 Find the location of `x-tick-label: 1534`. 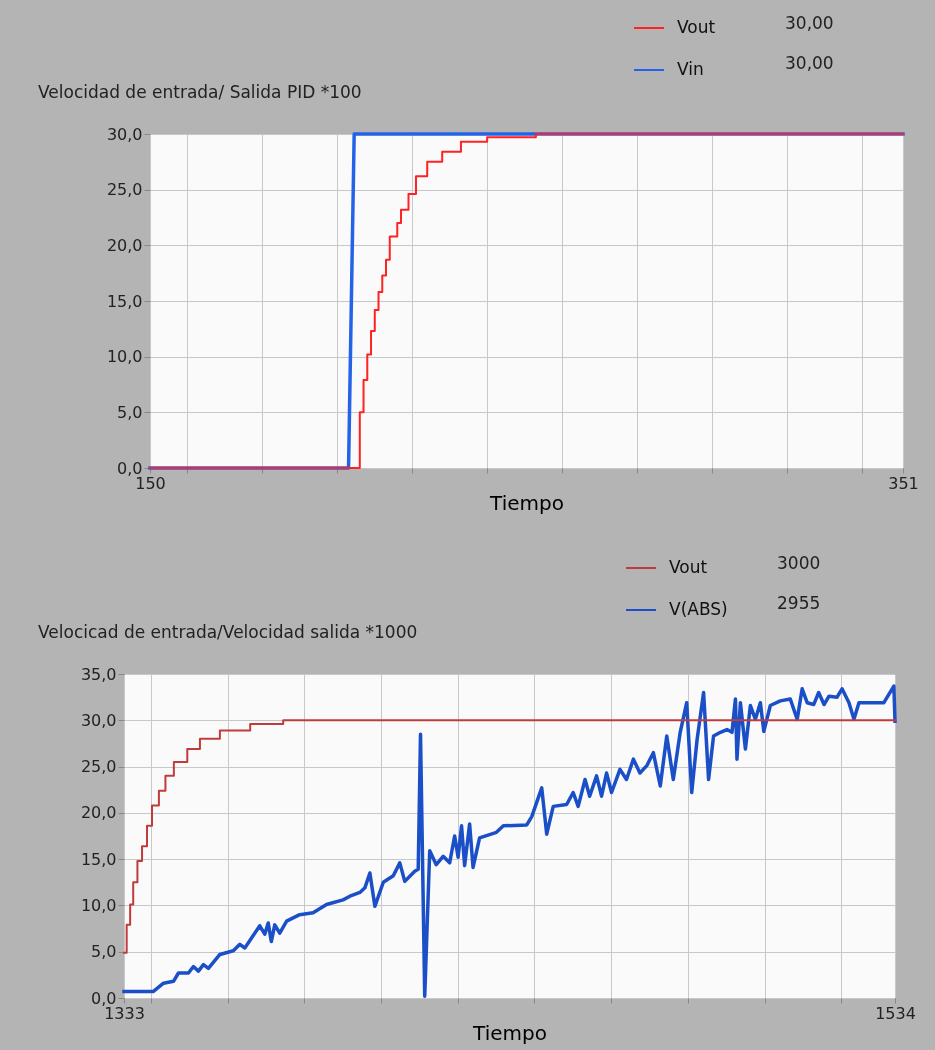

x-tick-label: 1534 is located at coordinates (895, 1013).